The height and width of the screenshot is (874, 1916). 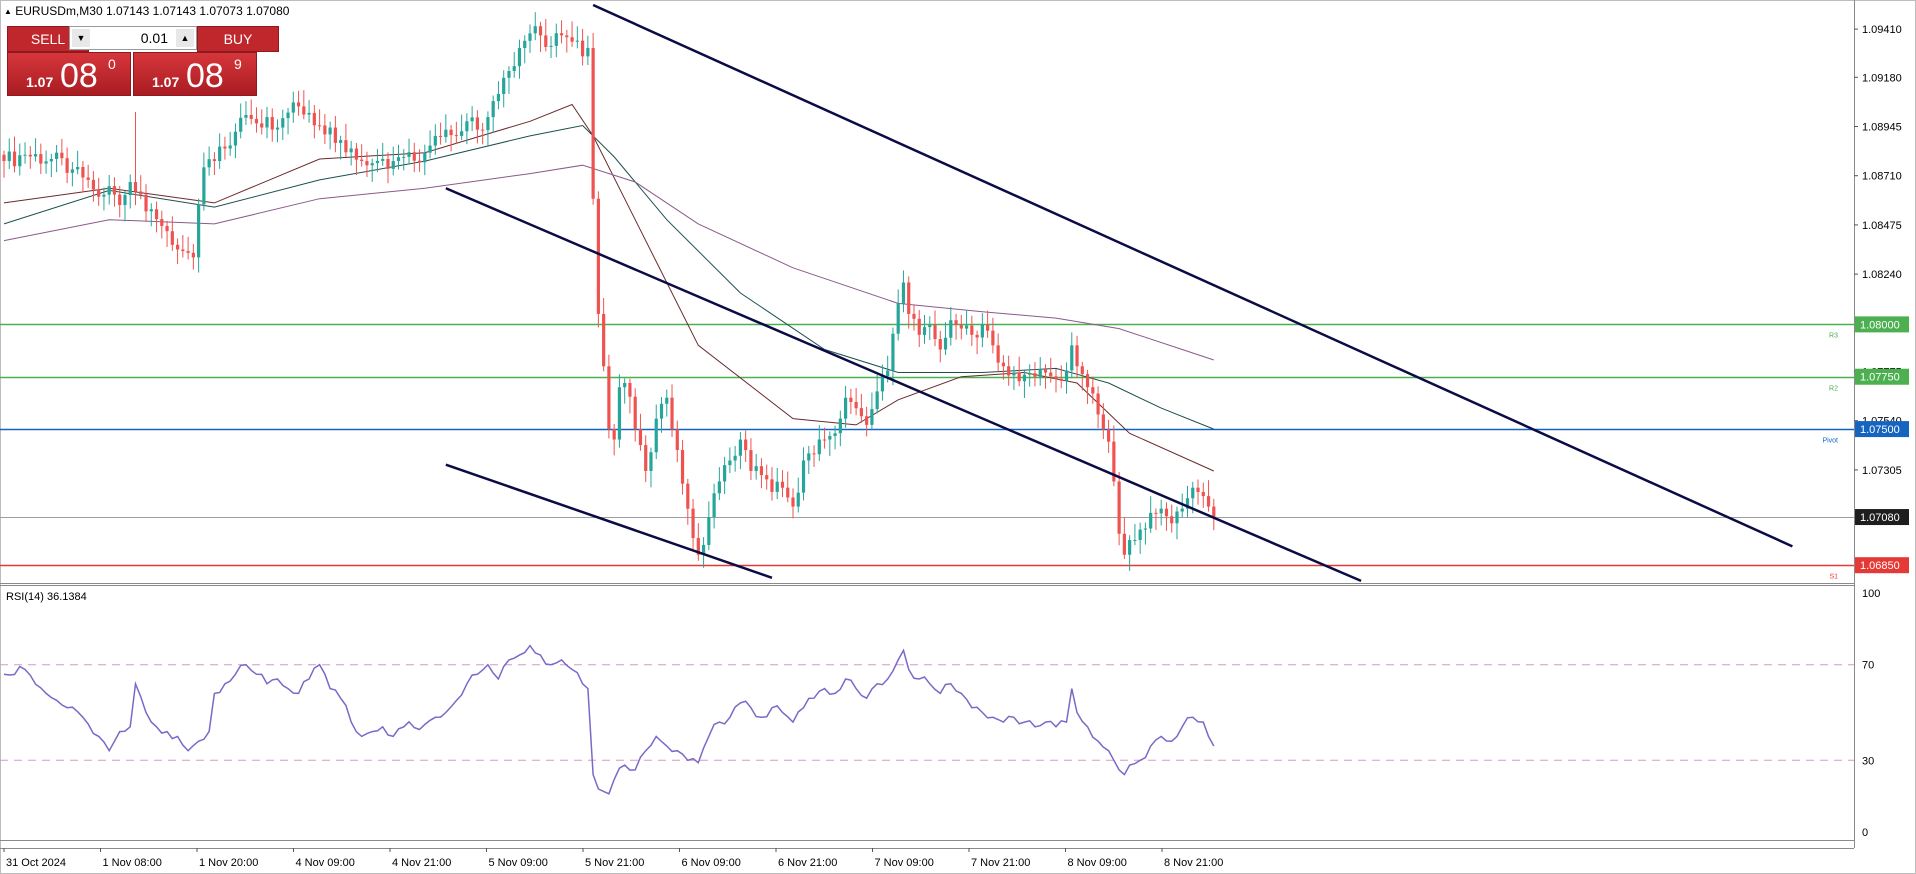 I want to click on one-click-trading-panel: SELL ▼ 0.01 ▲ BUY 1.07 08 0 1.07 08 9, so click(x=143, y=61).